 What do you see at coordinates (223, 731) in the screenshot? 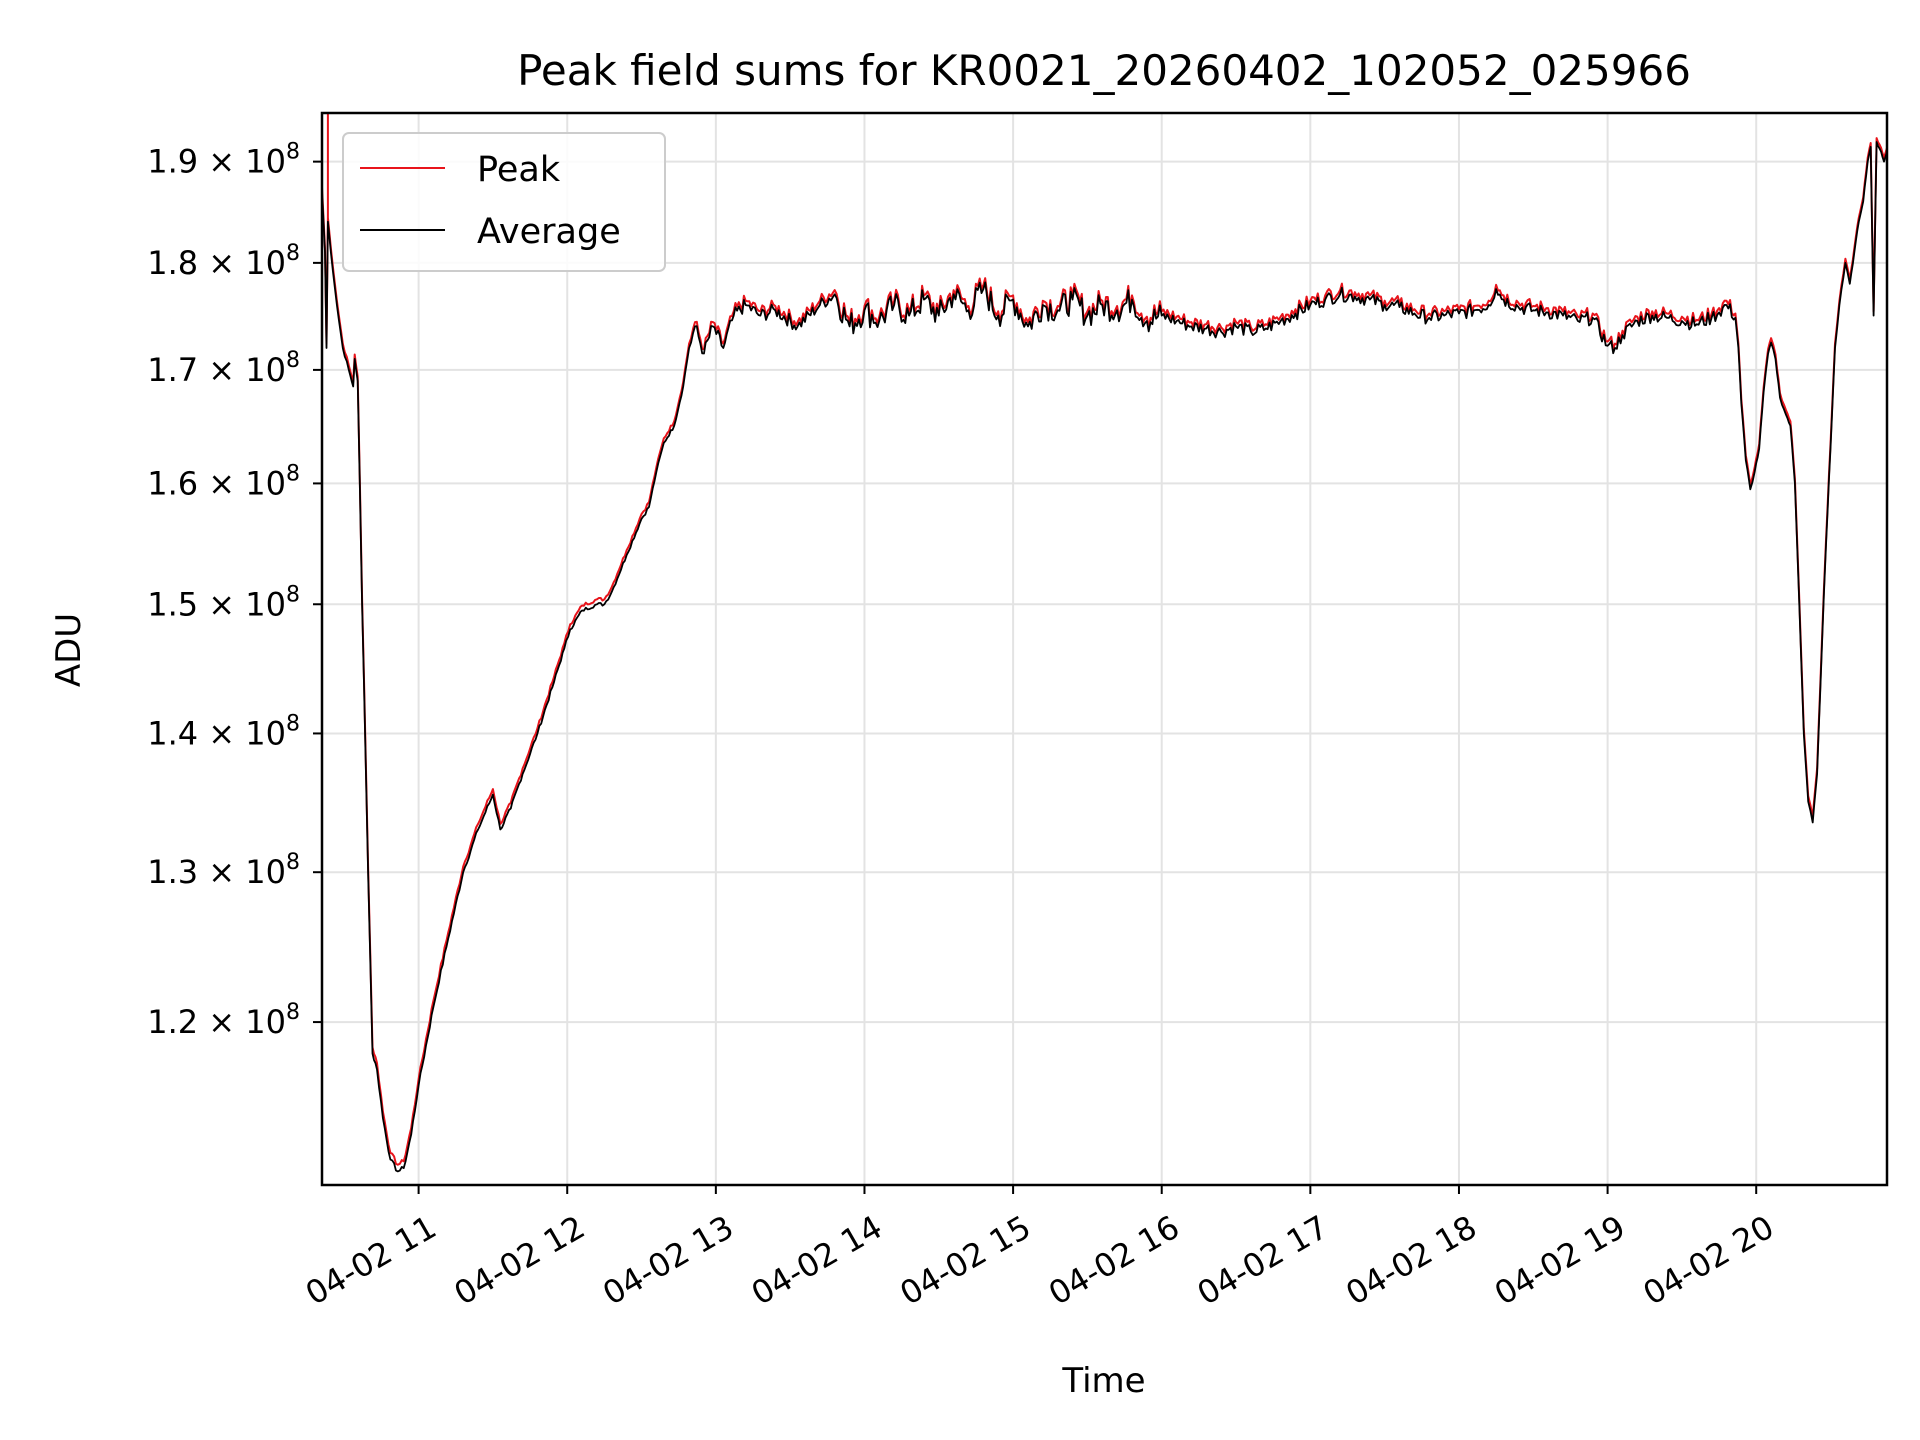
I see `y-tick-label: 1.4 × 108` at bounding box center [223, 731].